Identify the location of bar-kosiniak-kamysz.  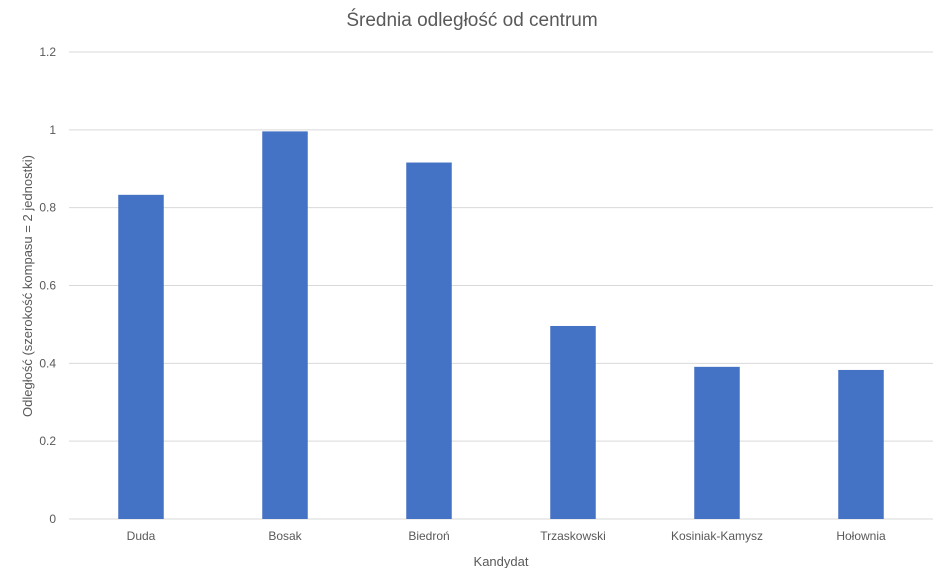
(717, 442).